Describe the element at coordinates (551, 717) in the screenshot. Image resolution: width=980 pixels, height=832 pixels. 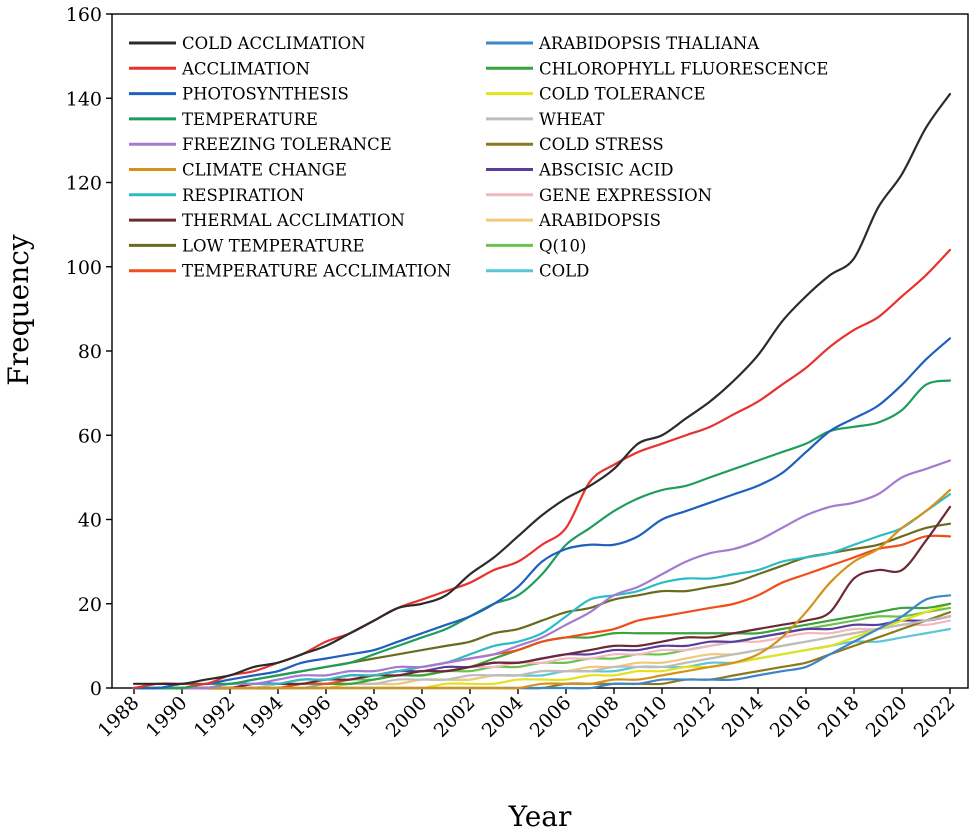
I see `x-tick-label: 2006` at that location.